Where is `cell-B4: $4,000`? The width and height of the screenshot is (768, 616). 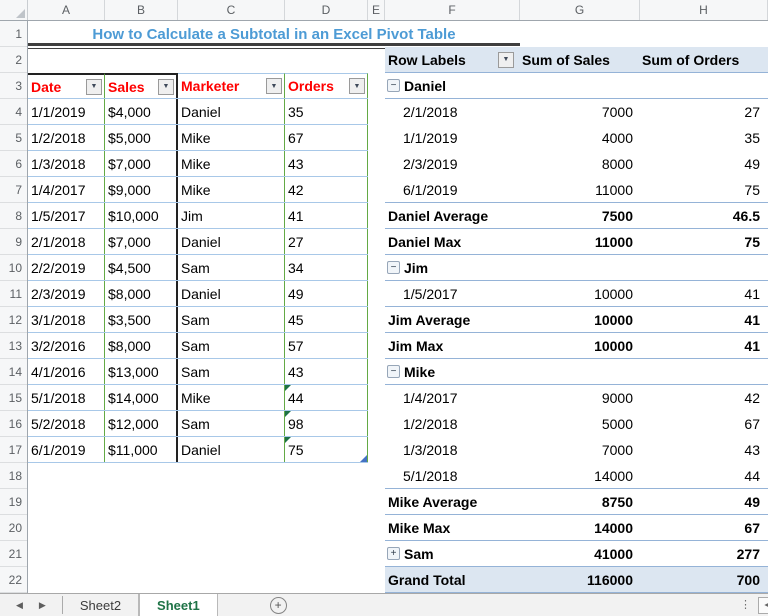 cell-B4: $4,000 is located at coordinates (141, 111).